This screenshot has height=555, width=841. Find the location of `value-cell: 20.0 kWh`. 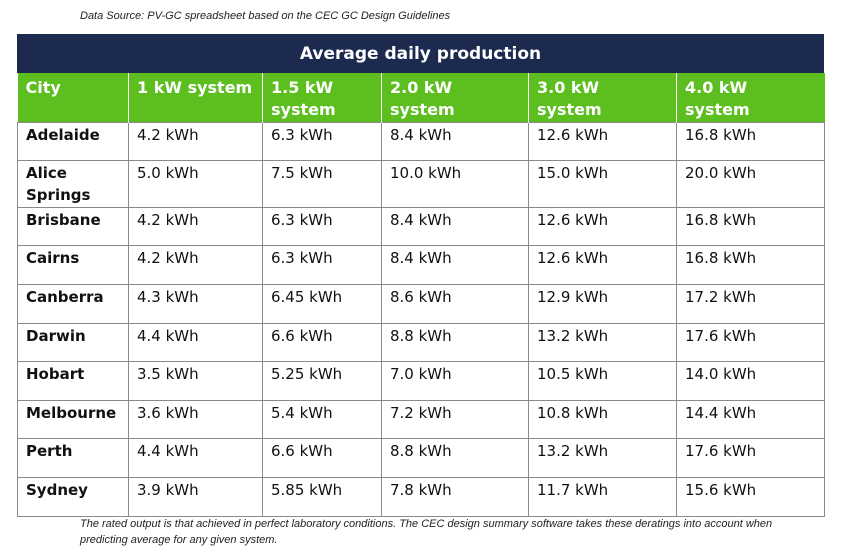

value-cell: 20.0 kWh is located at coordinates (750, 184).